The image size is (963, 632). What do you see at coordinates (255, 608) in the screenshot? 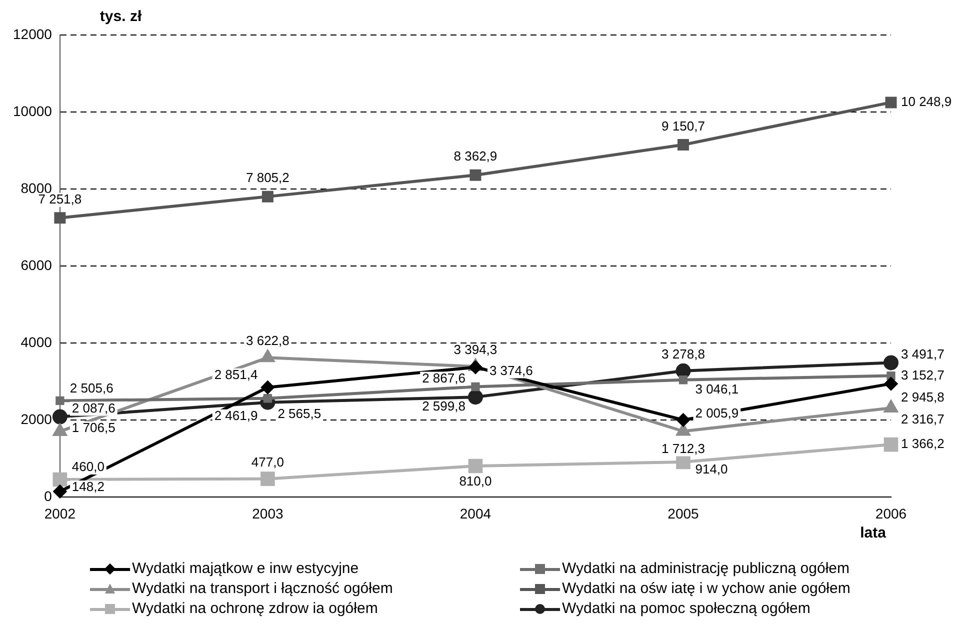
I see `legend-label: Wydatki na ochronę zdrow ia ogółem` at bounding box center [255, 608].